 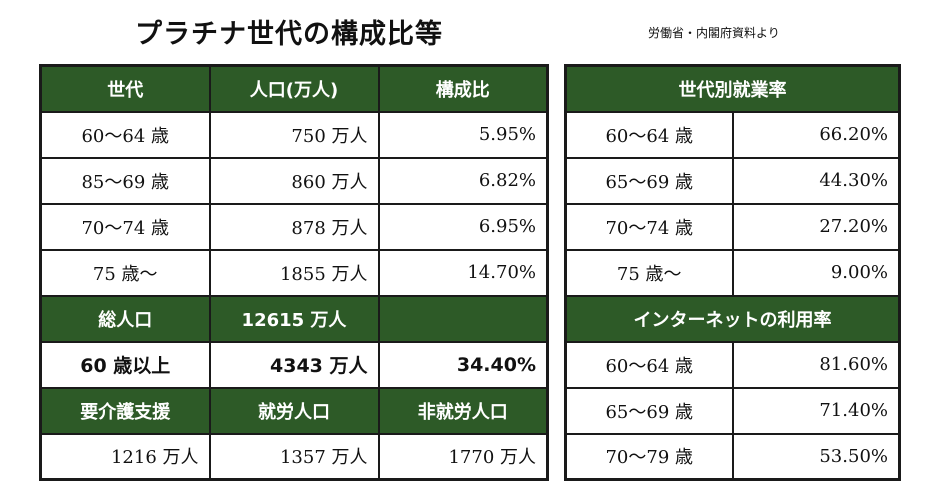 I want to click on internet-header: インターネットの利用率, so click(x=732, y=318).